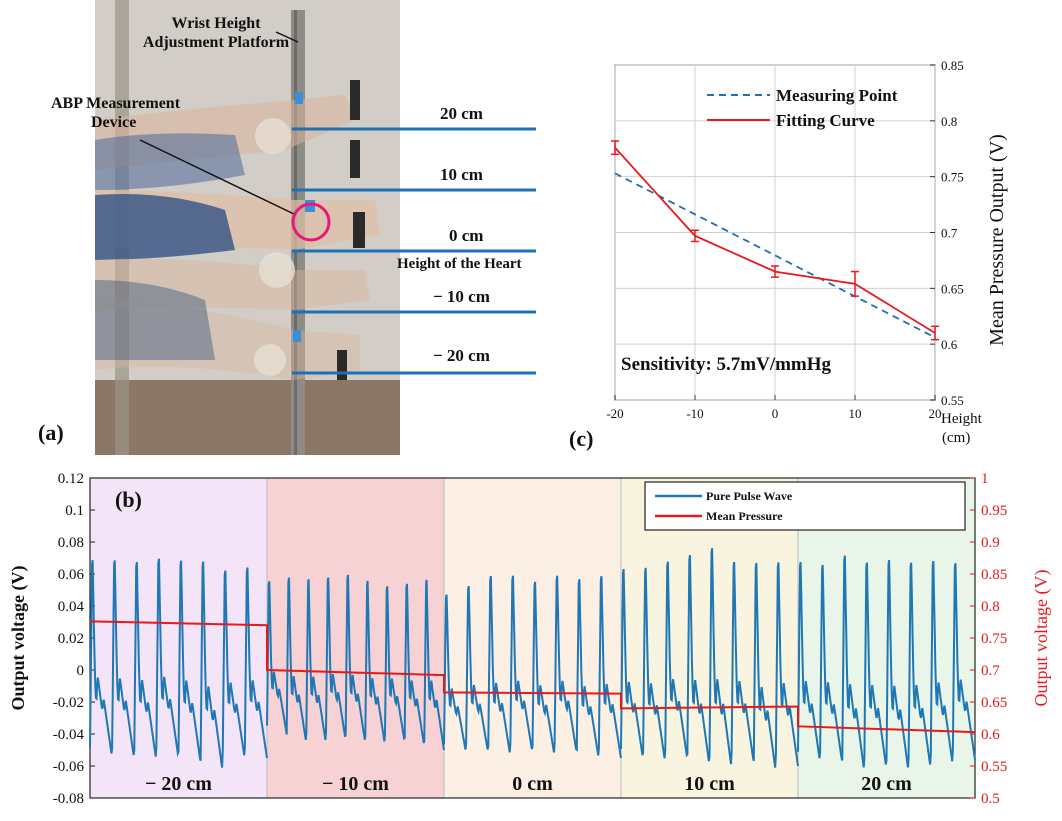  I want to click on chart-c-xtick-label: 10, so click(855, 413).